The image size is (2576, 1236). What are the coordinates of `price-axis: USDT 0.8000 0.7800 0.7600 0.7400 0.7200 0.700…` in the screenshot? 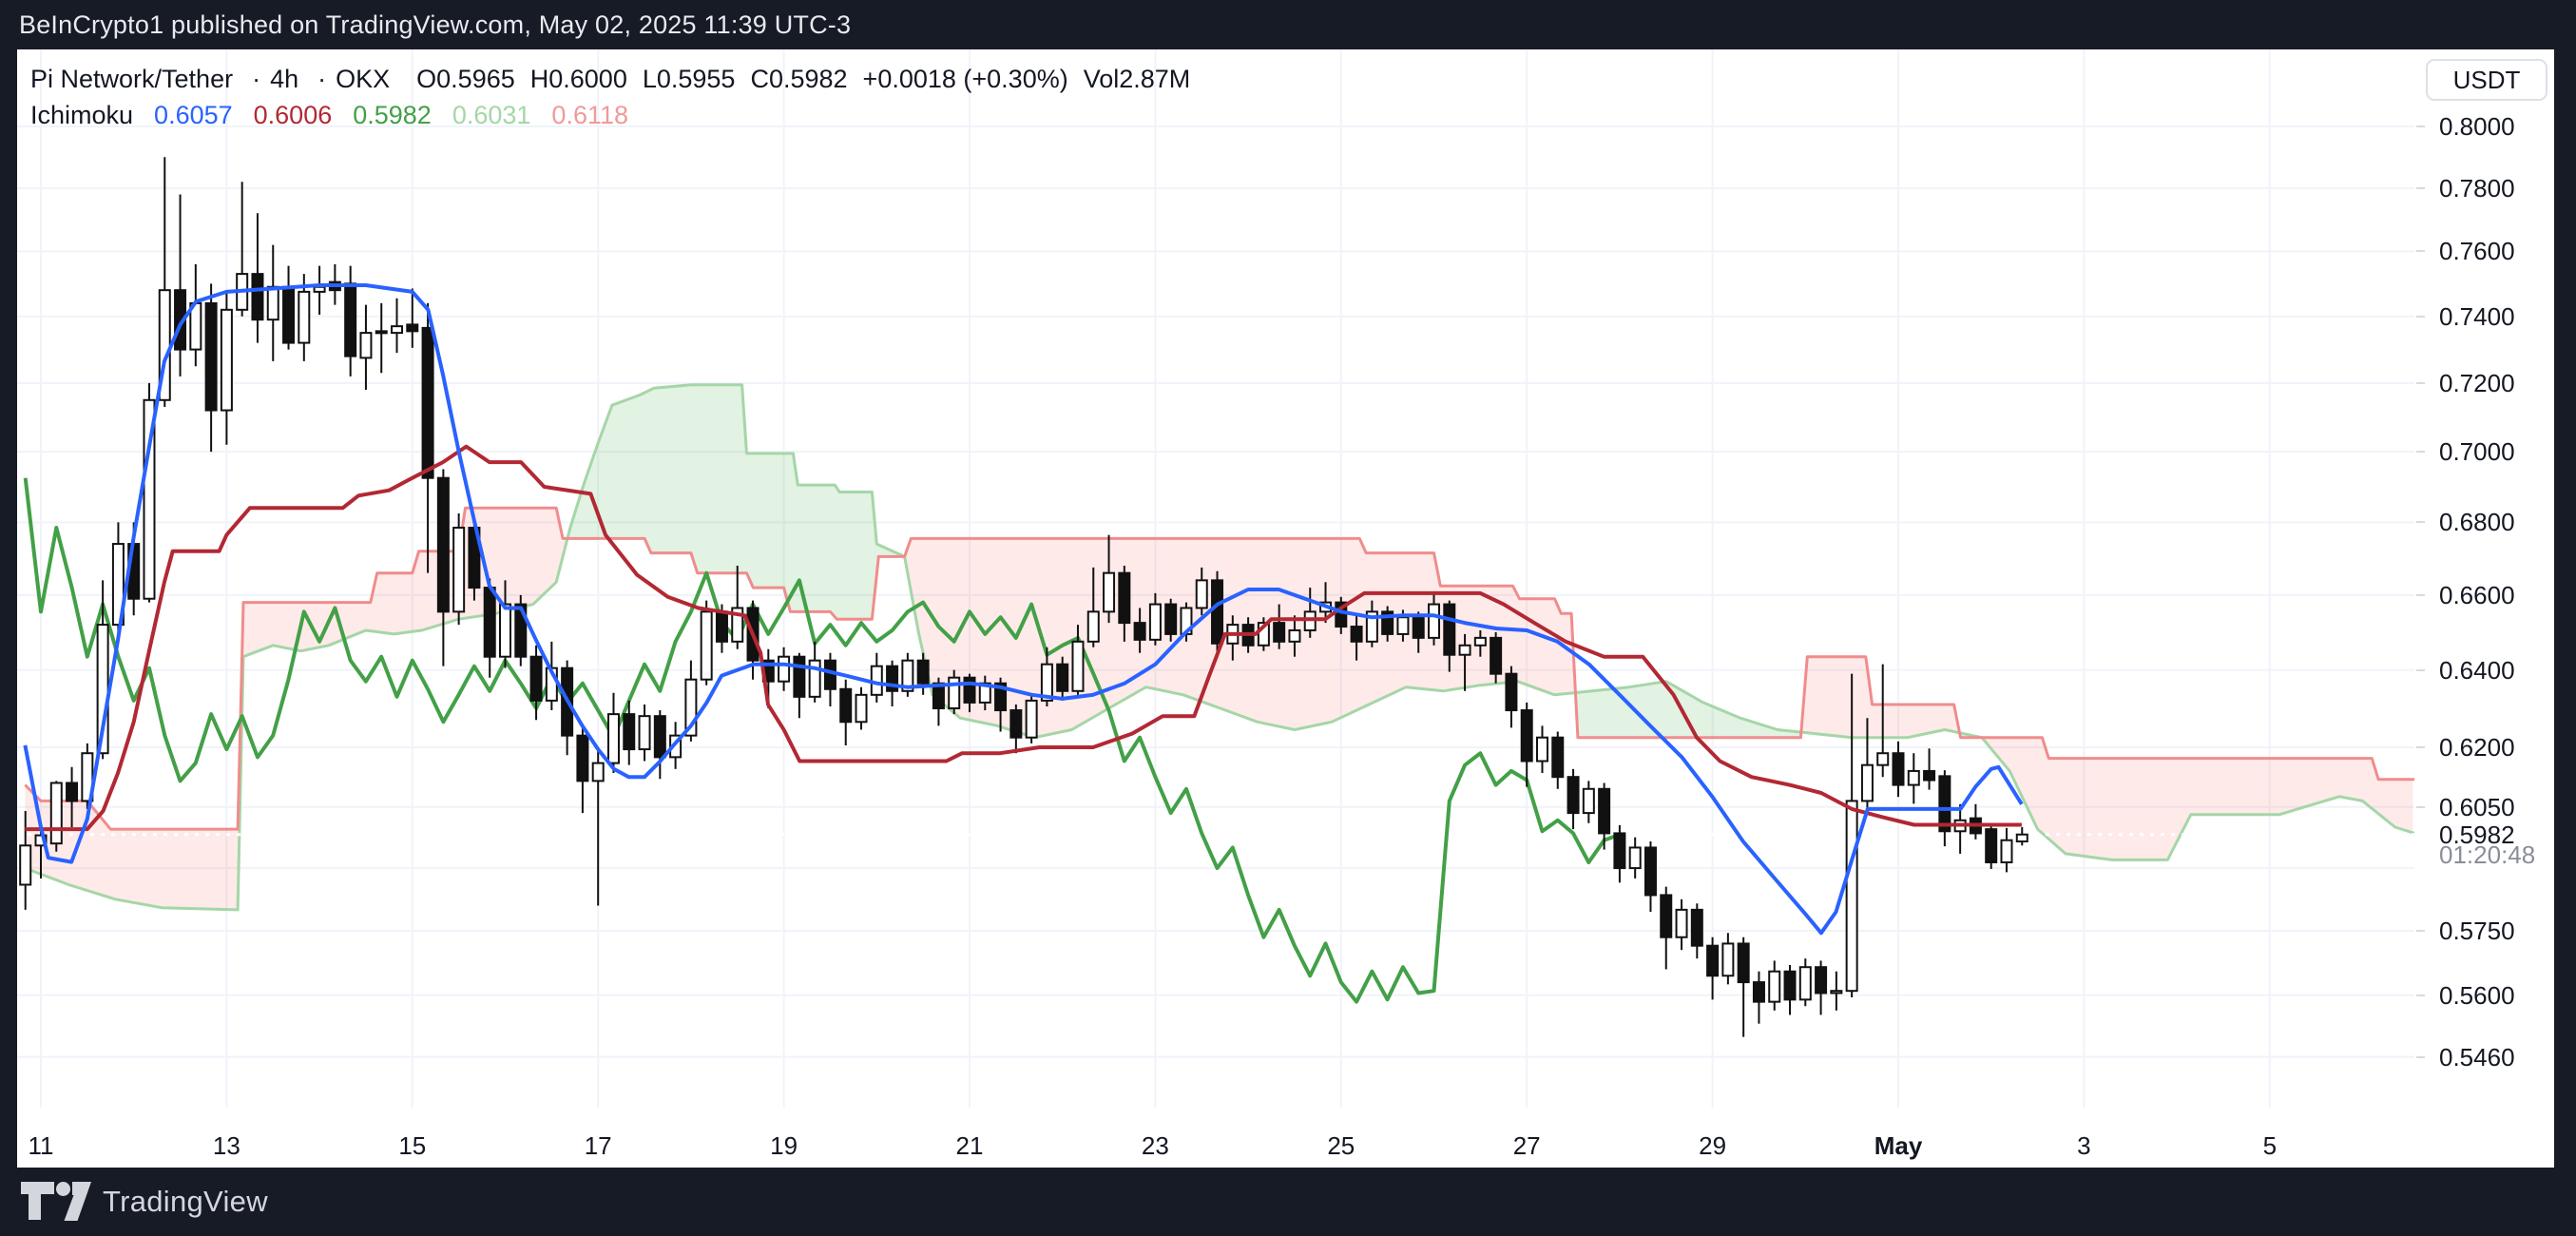 It's located at (2484, 609).